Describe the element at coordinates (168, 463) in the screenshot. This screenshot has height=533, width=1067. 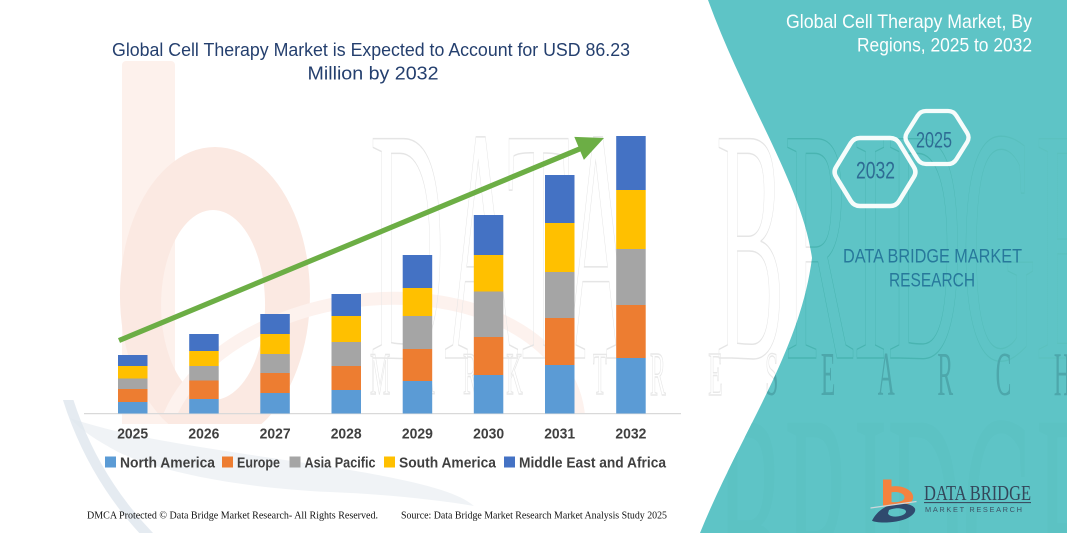
I see `svg-text: North America` at that location.